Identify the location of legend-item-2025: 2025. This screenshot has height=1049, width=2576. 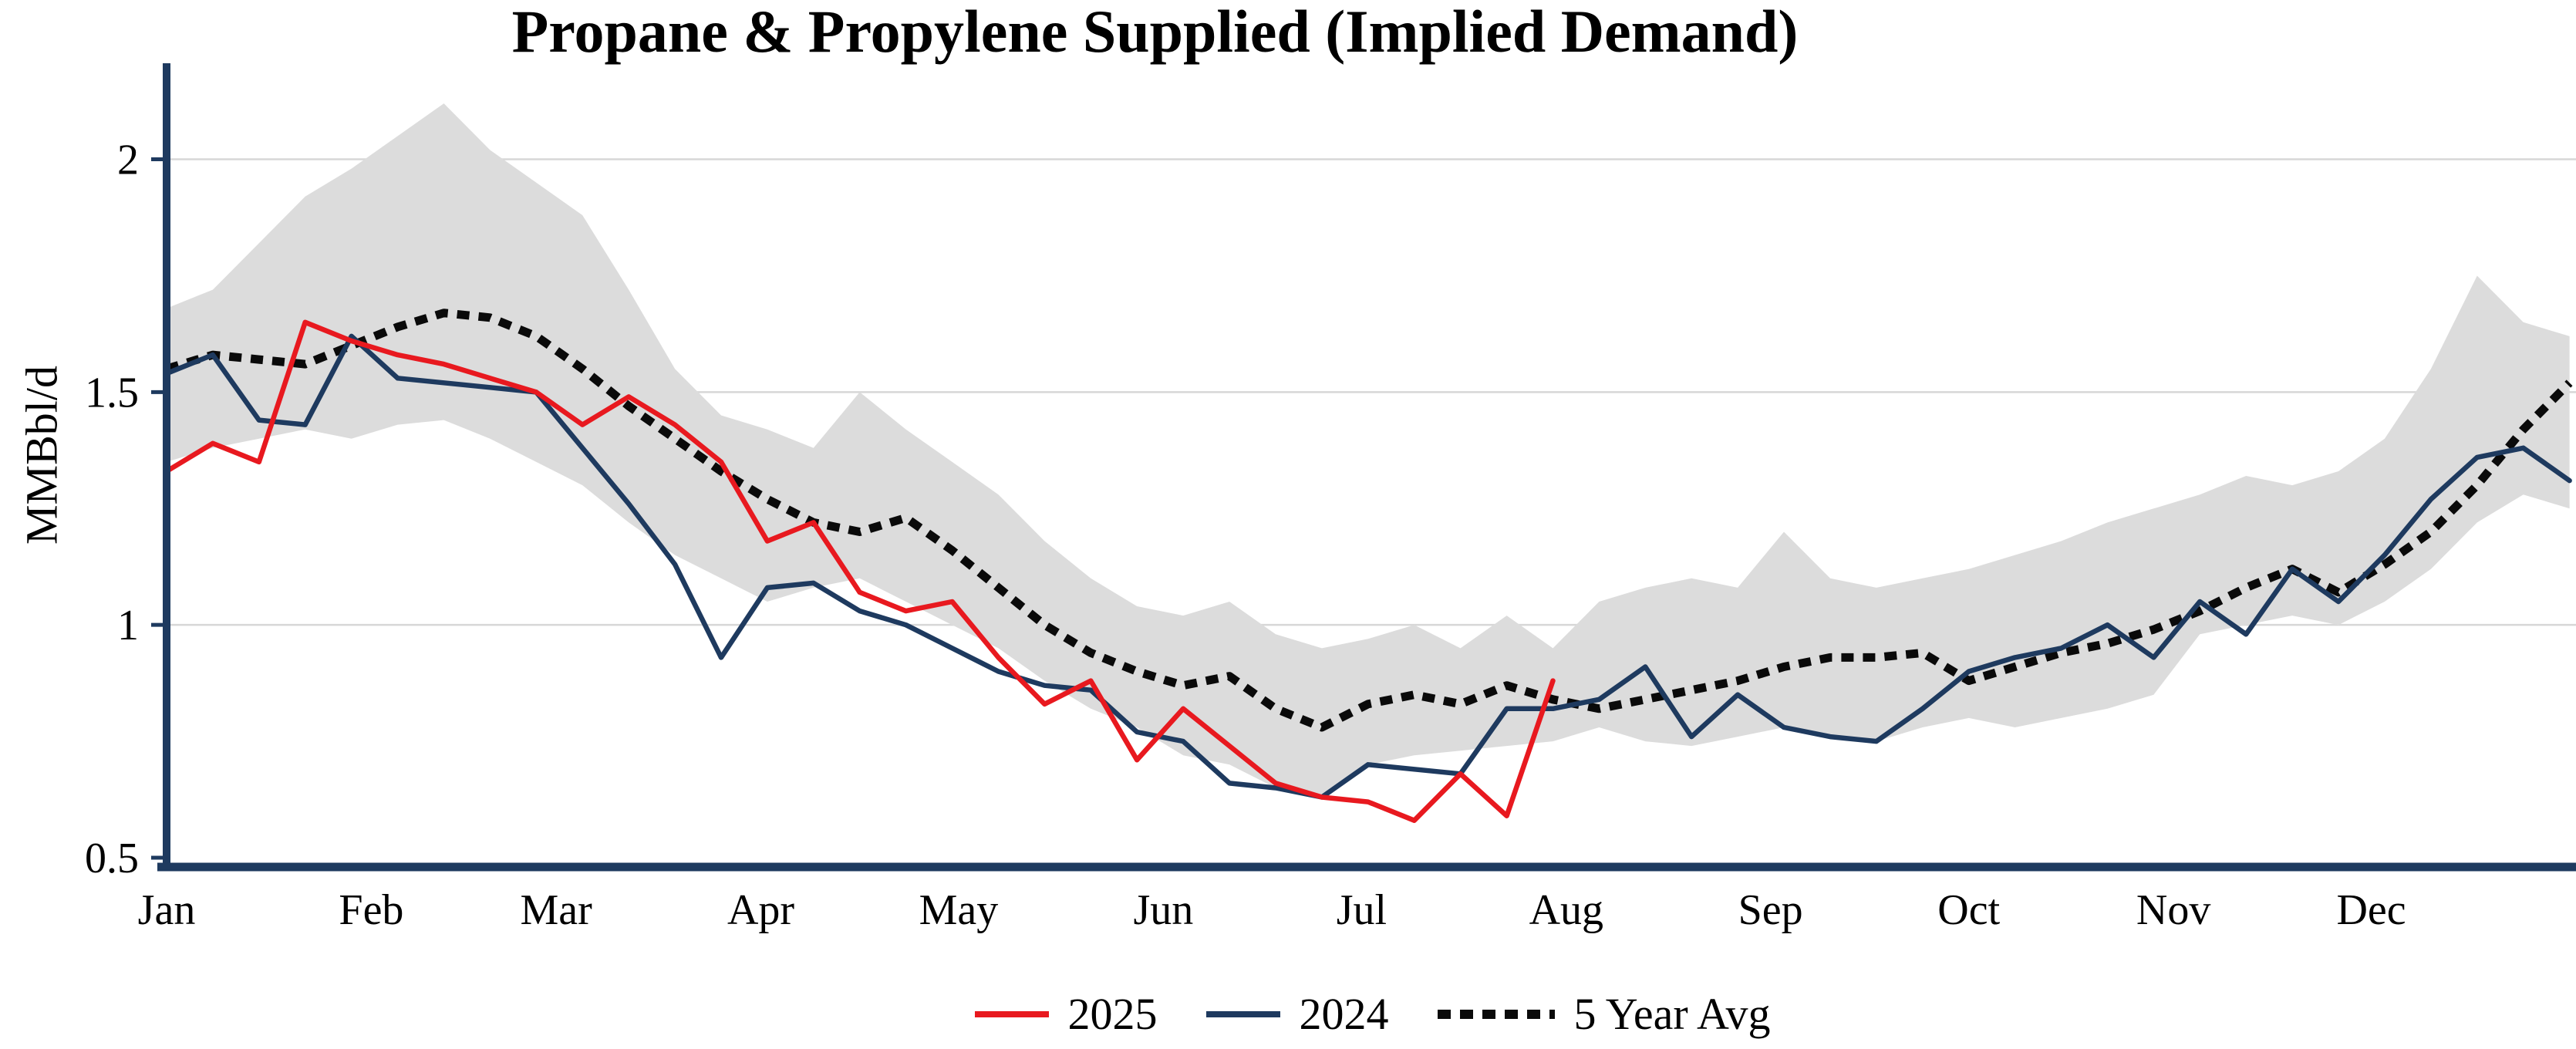
(1066, 1014).